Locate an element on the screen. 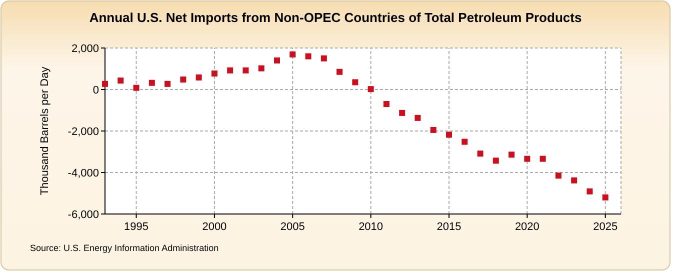  x-tick-label: 1995 is located at coordinates (136, 227).